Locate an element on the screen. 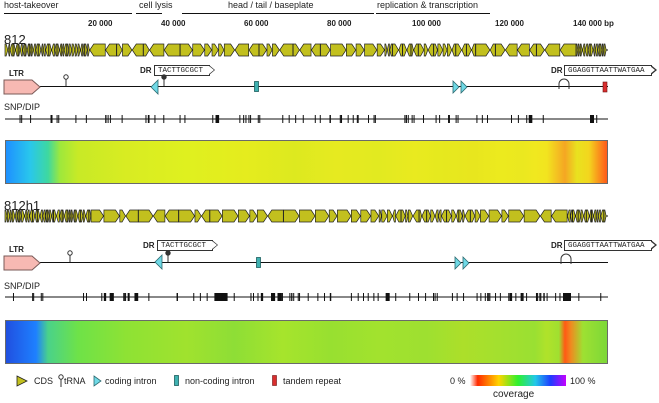  region-label-host-takeover: host-takeover is located at coordinates (31, 5).